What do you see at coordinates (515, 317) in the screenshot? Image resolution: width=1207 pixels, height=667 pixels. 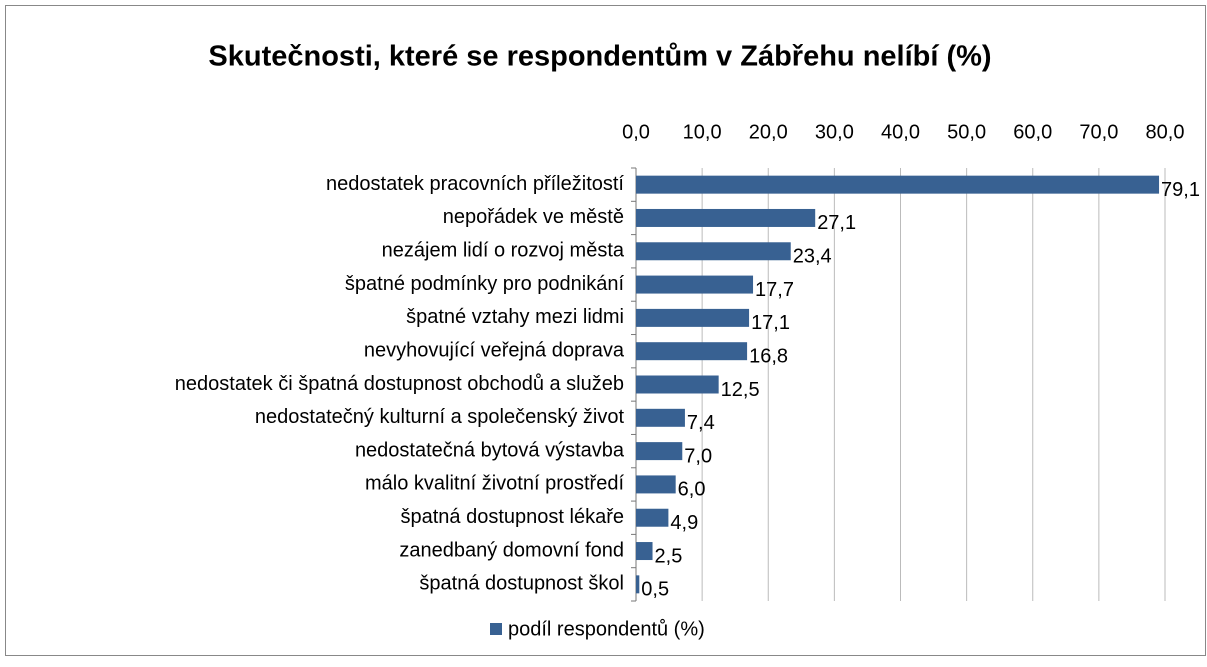 I see `y-tick-label: špatné vztahy mezi lidmi` at bounding box center [515, 317].